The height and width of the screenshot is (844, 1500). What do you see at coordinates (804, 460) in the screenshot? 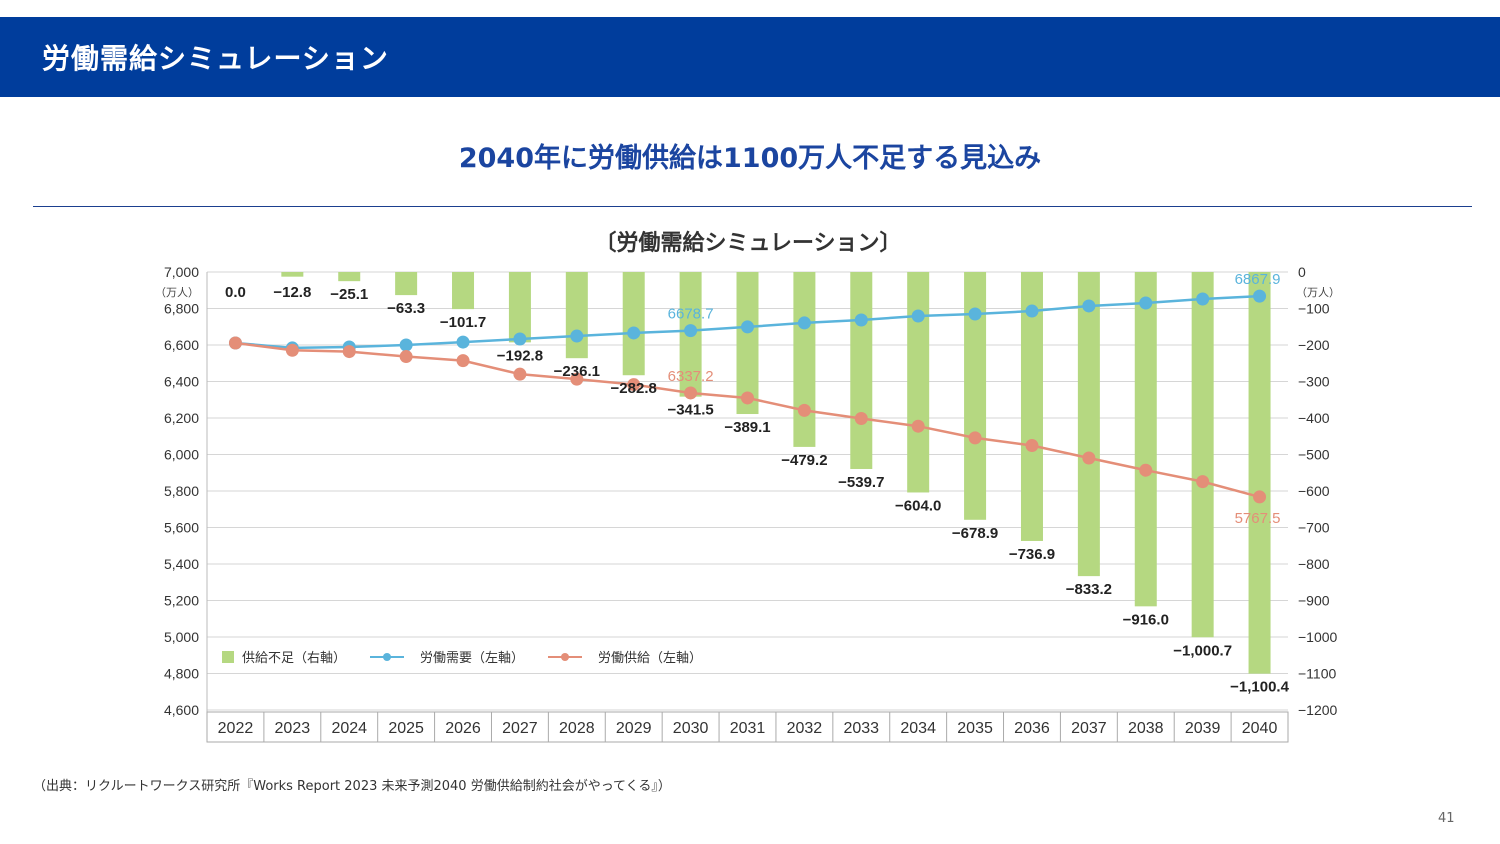
I see `shortage-label: −479.2` at bounding box center [804, 460].